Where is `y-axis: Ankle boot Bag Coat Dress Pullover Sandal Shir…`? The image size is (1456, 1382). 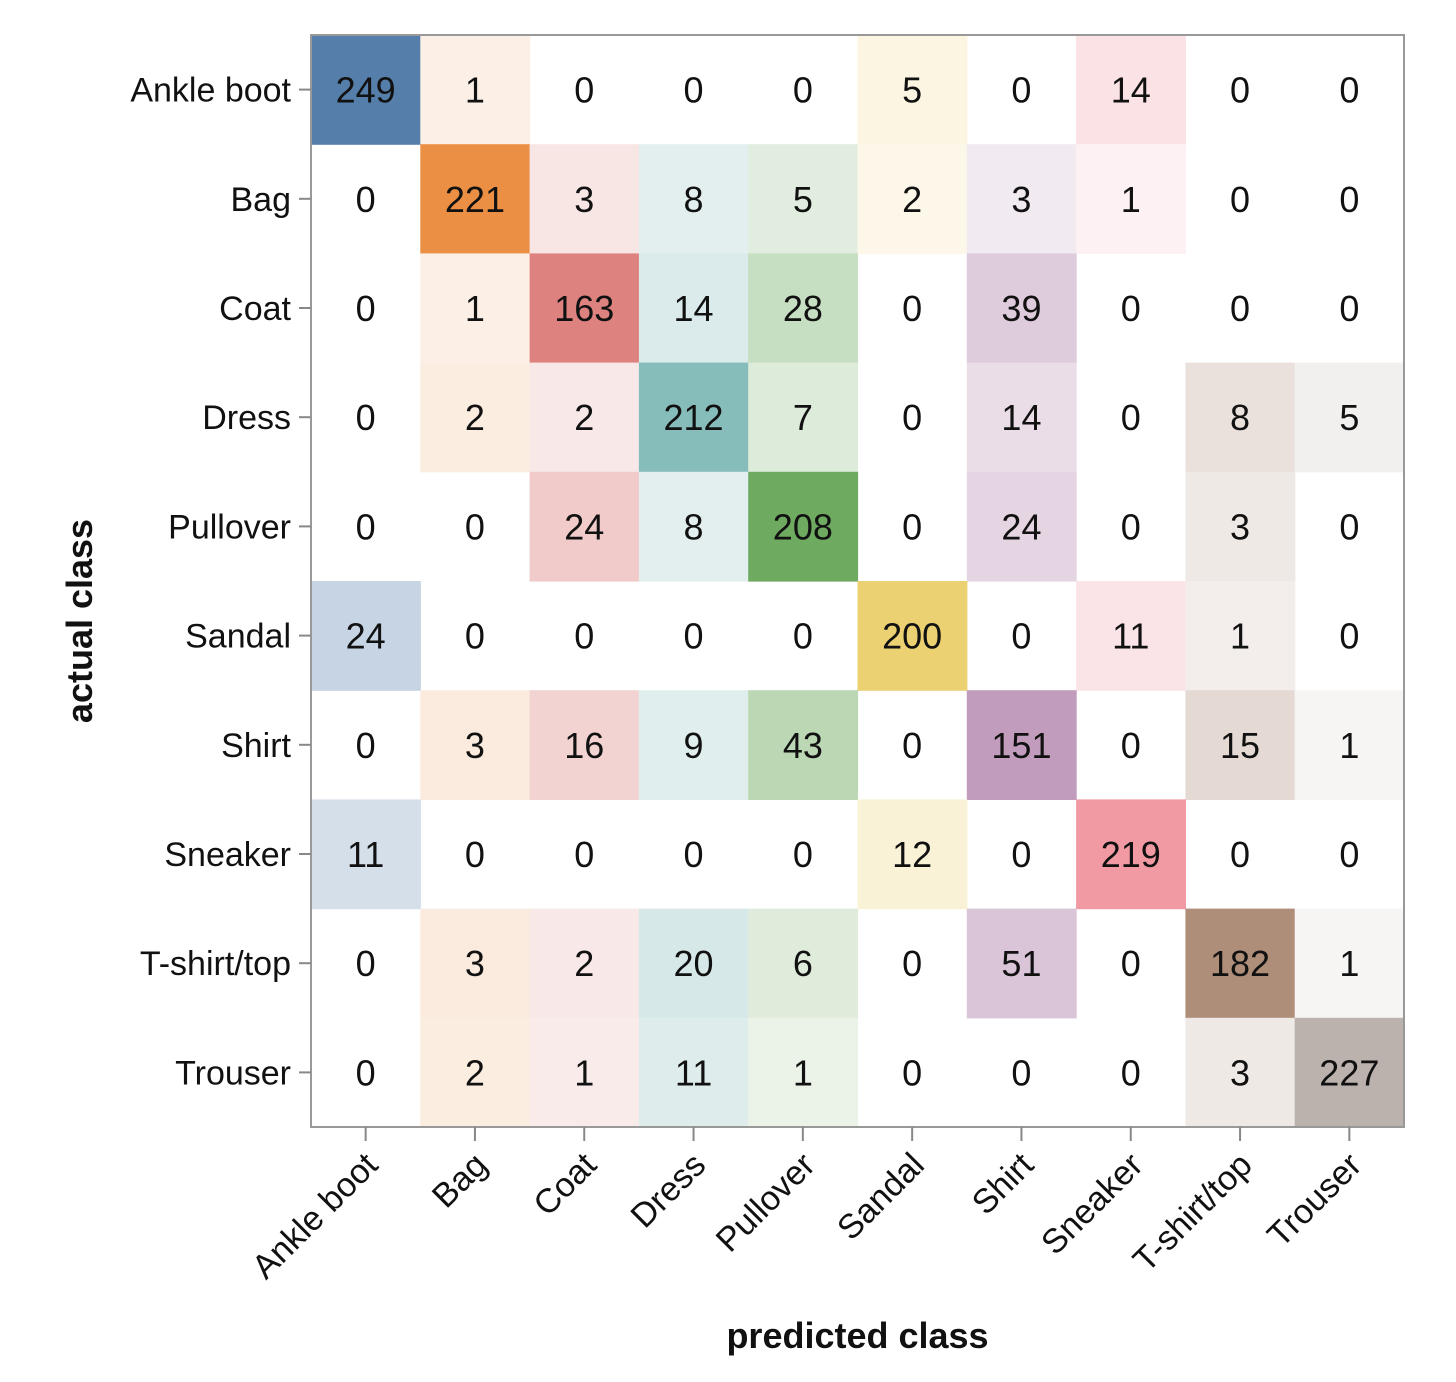
y-axis: Ankle boot Bag Coat Dress Pullover Sandal Shir… is located at coordinates (220, 582).